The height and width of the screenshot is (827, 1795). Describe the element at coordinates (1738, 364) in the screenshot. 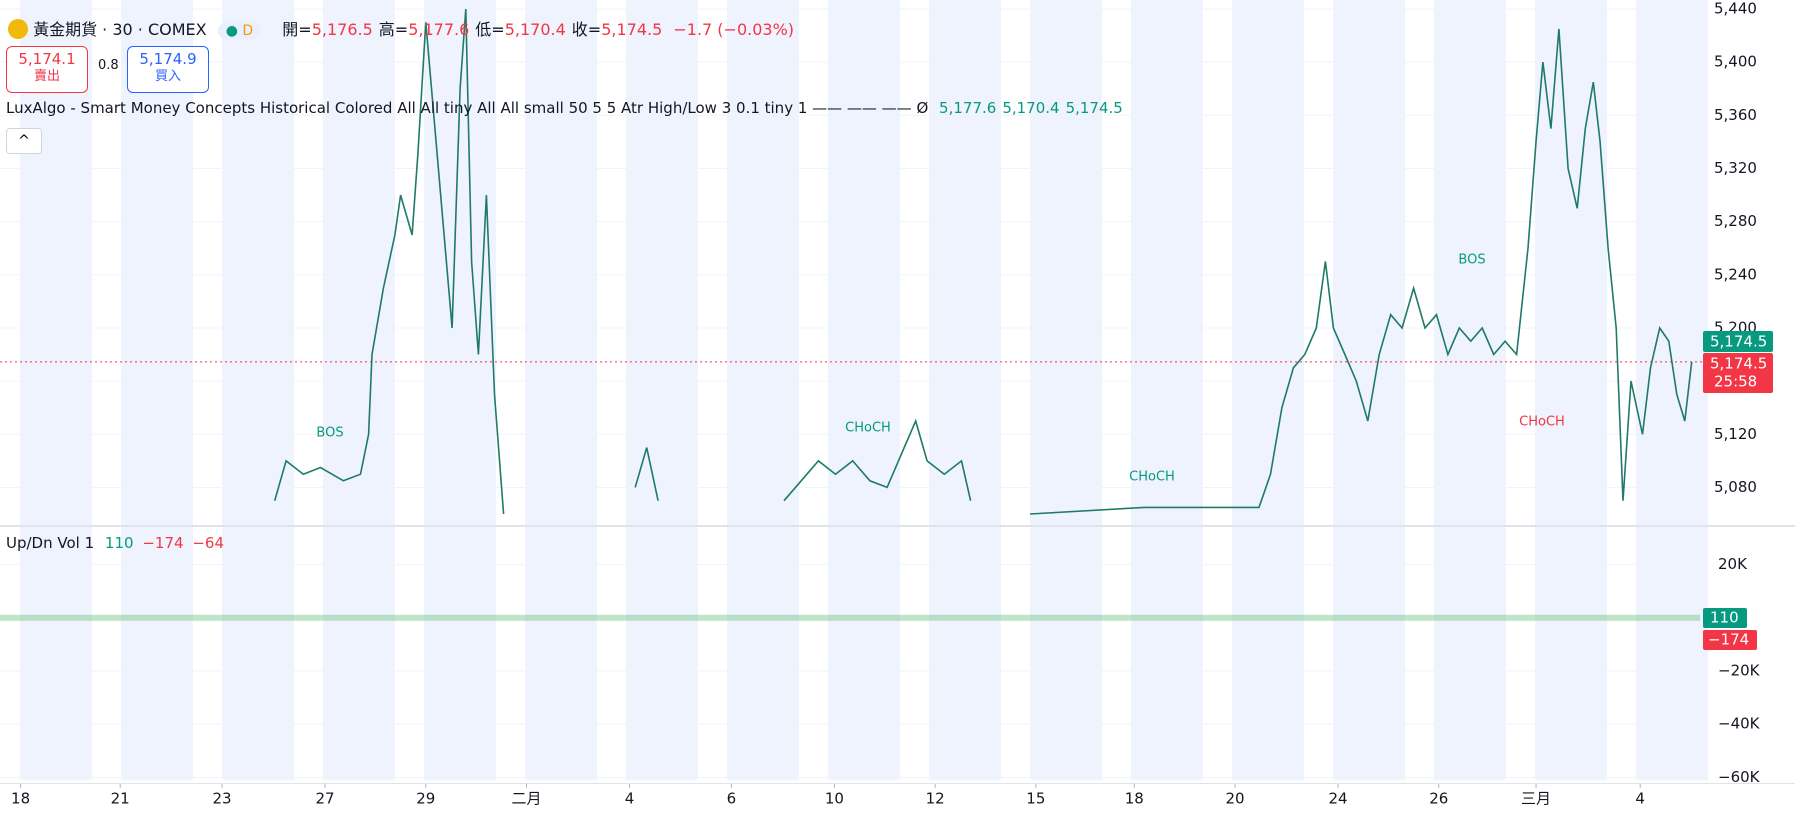

I see `close-price-label: 5,174.5` at that location.